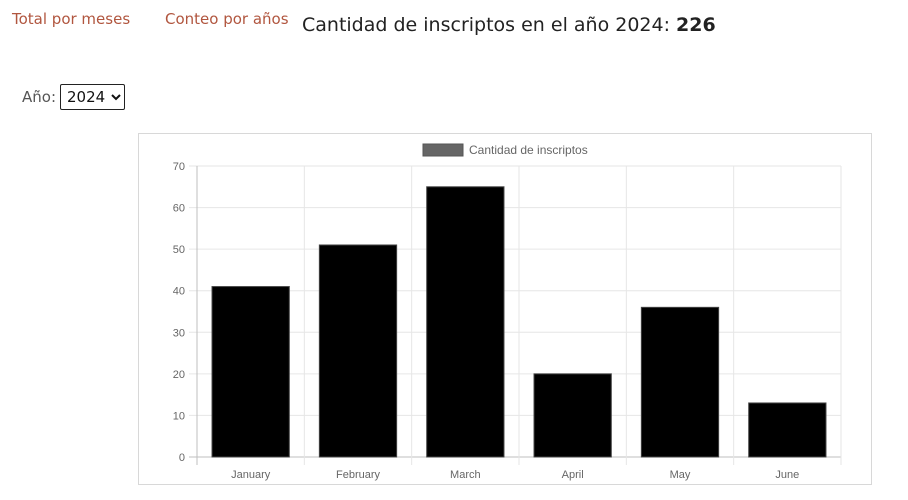 The image size is (908, 500). Describe the element at coordinates (179, 209) in the screenshot. I see `y-tick-label: 60` at that location.